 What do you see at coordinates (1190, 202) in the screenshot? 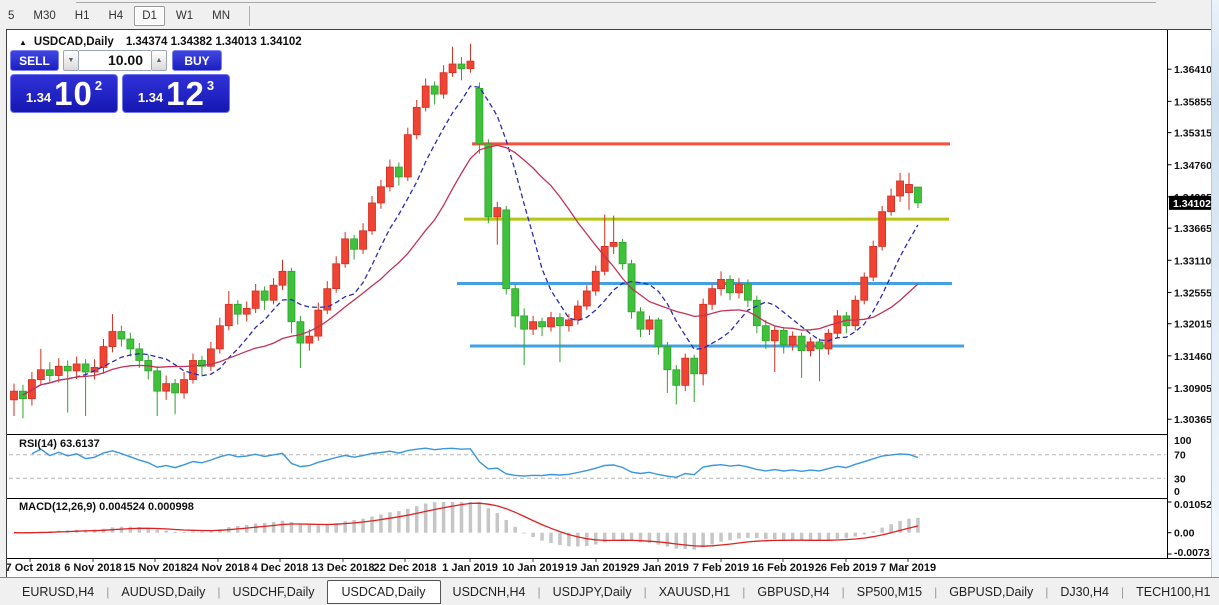
I see `current-price-badge` at bounding box center [1190, 202].